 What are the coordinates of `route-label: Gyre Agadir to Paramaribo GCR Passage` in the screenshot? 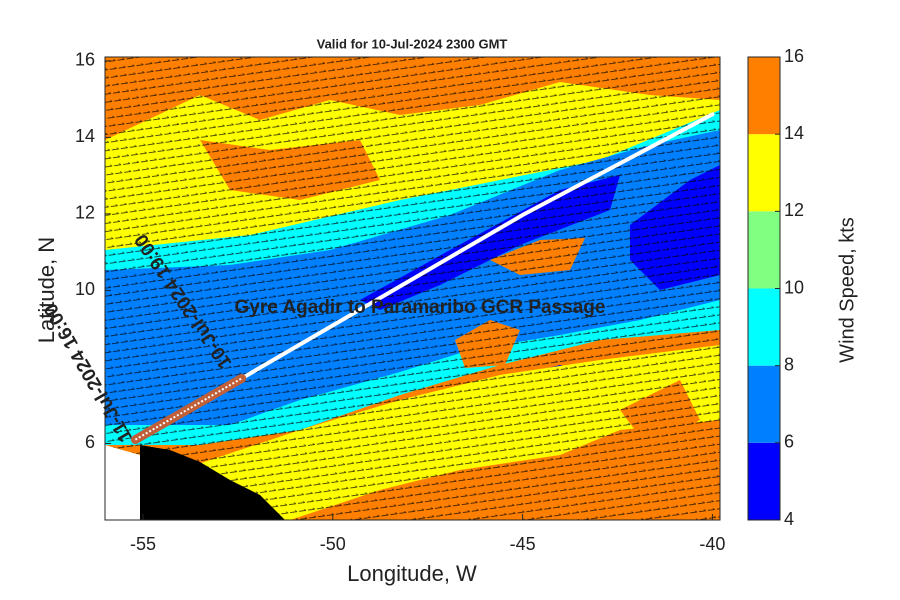 It's located at (420, 307).